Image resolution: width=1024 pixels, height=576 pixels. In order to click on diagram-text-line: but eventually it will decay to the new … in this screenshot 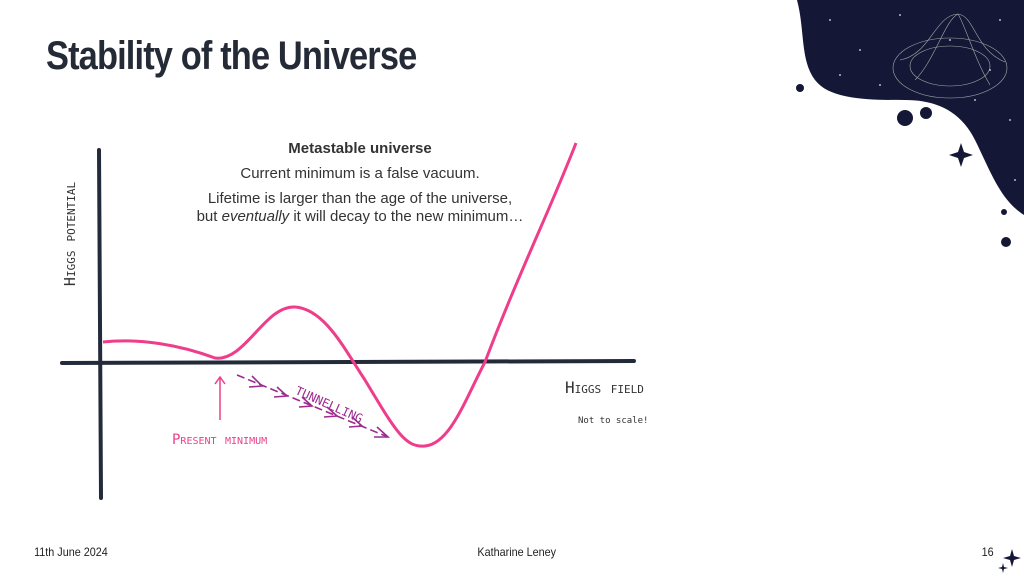, I will do `click(360, 216)`.